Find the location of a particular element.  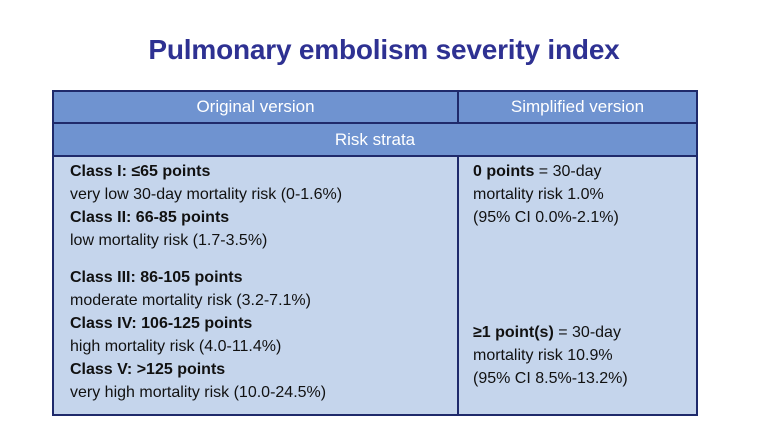

simplified-one-point-line1: ≥1 point(s) = 30-day is located at coordinates (547, 333).